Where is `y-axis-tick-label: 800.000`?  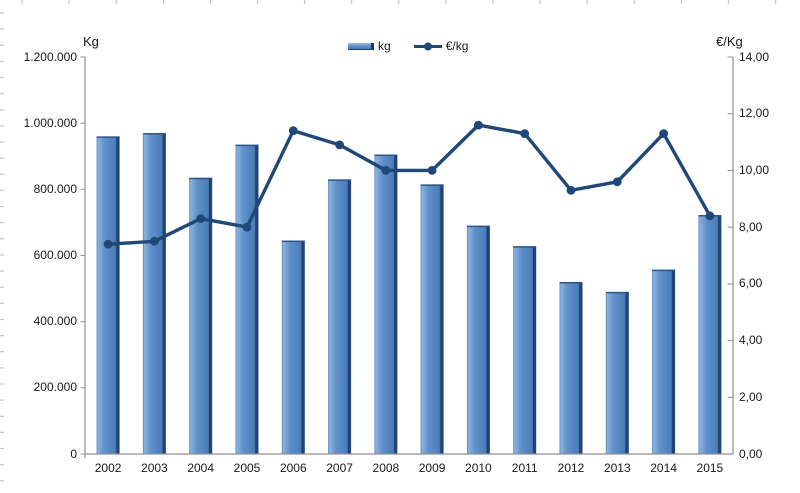
y-axis-tick-label: 800.000 is located at coordinates (55, 188).